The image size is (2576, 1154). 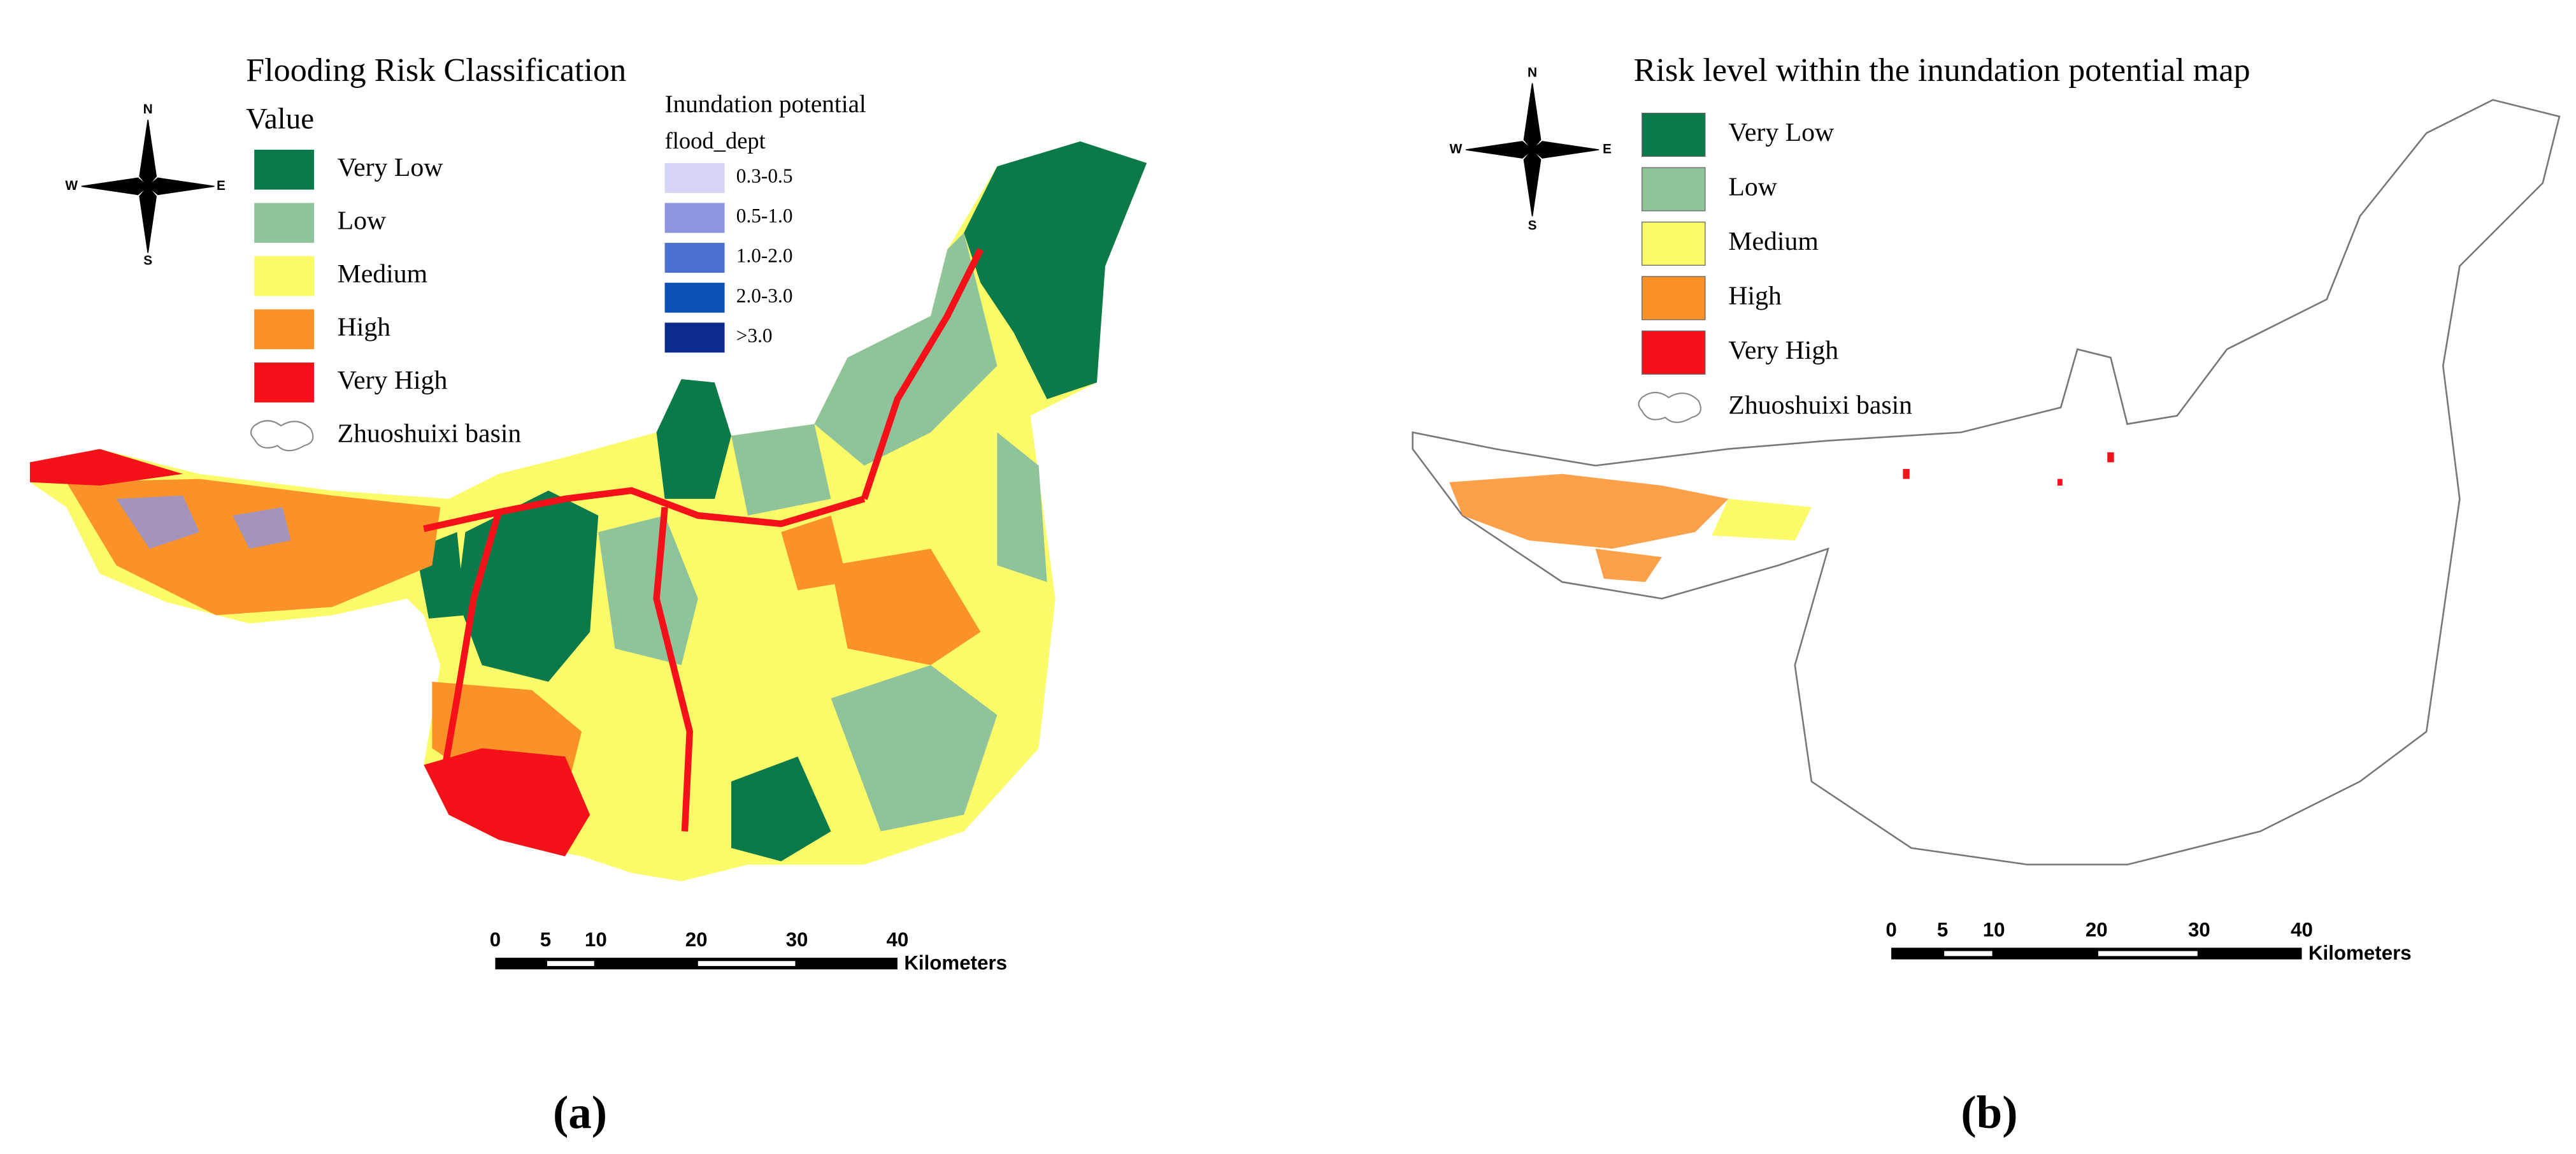 I want to click on panel-label: (a), so click(x=580, y=1112).